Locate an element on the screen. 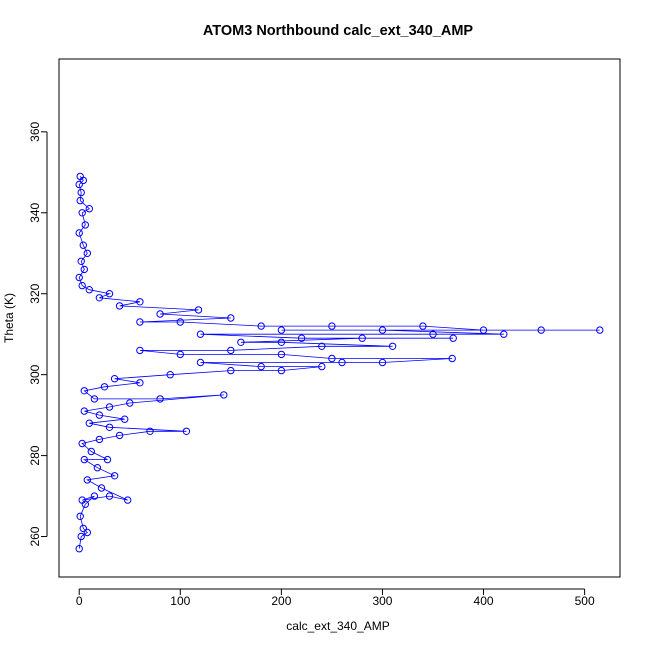 This screenshot has height=650, width=650. y-tick-label: 320 is located at coordinates (35, 293).